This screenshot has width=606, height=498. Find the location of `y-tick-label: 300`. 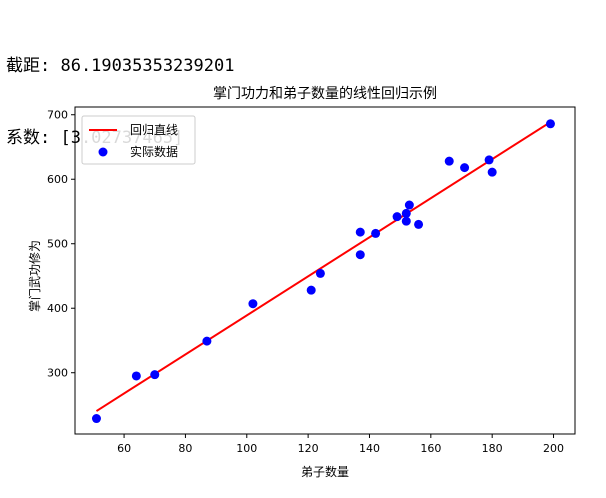

y-tick-label: 300 is located at coordinates (57, 373).